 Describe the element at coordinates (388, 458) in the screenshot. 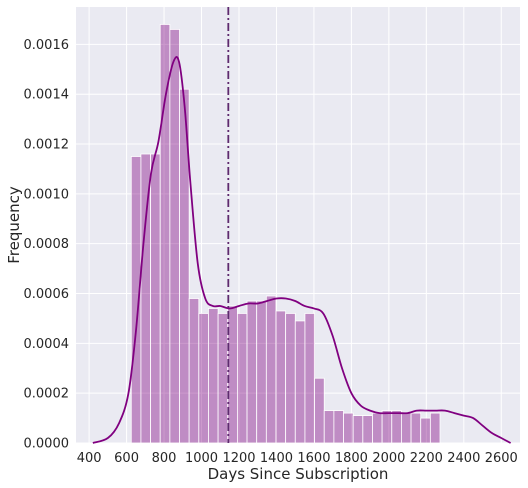

I see `x-tick-label: 2000` at that location.